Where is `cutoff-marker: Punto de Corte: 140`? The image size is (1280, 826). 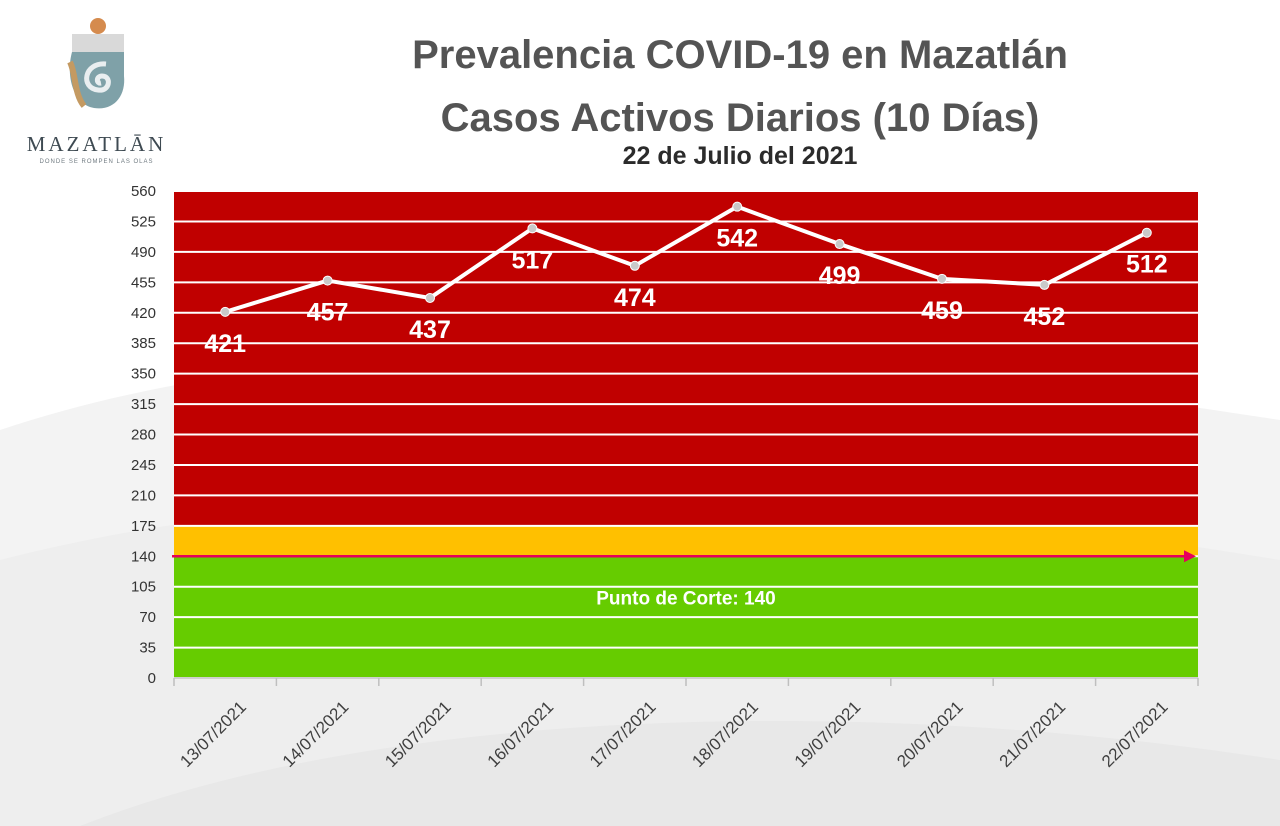
cutoff-marker: Punto de Corte: 140 is located at coordinates (684, 580).